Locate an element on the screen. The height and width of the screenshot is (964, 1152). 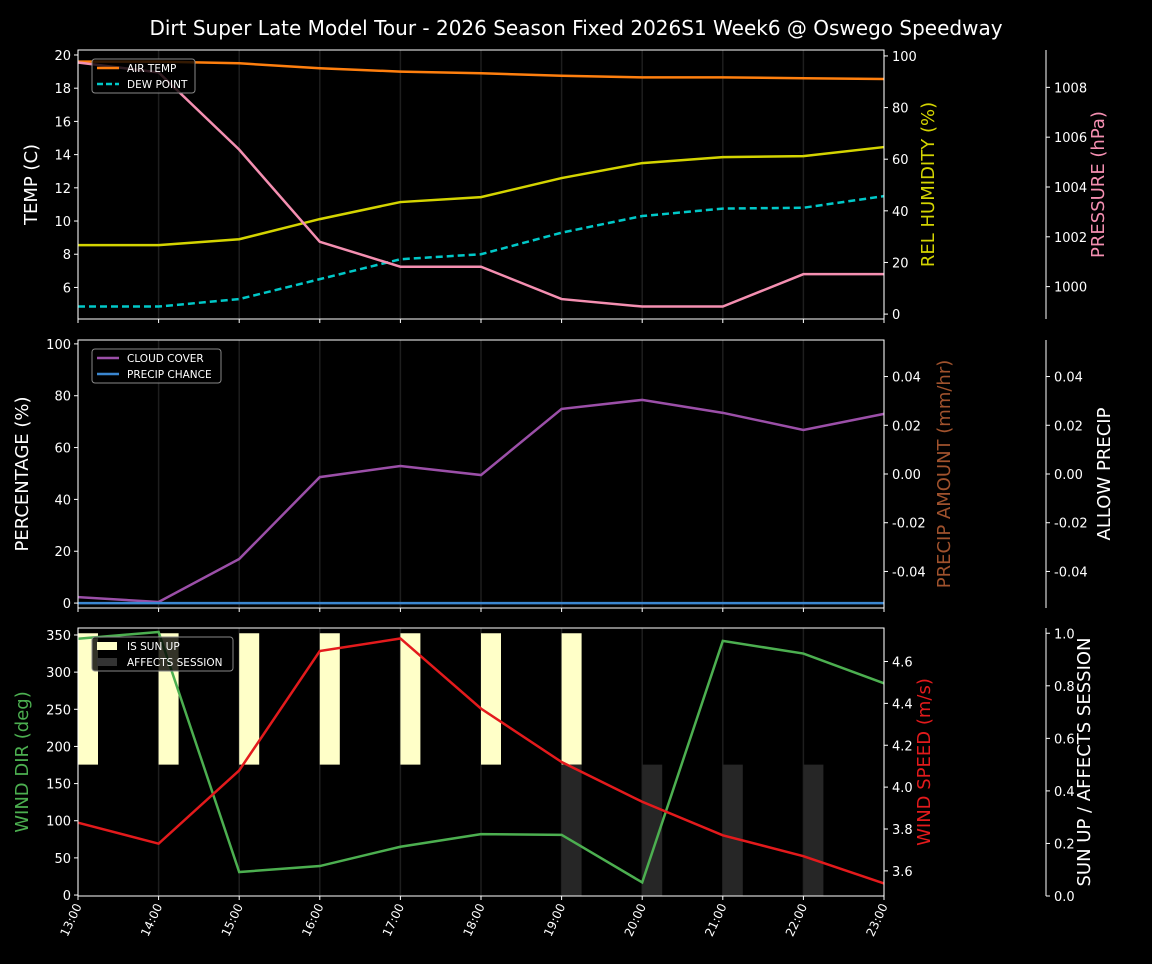
third-axis-label: PRESSURE (hPa) is located at coordinates (1098, 184).